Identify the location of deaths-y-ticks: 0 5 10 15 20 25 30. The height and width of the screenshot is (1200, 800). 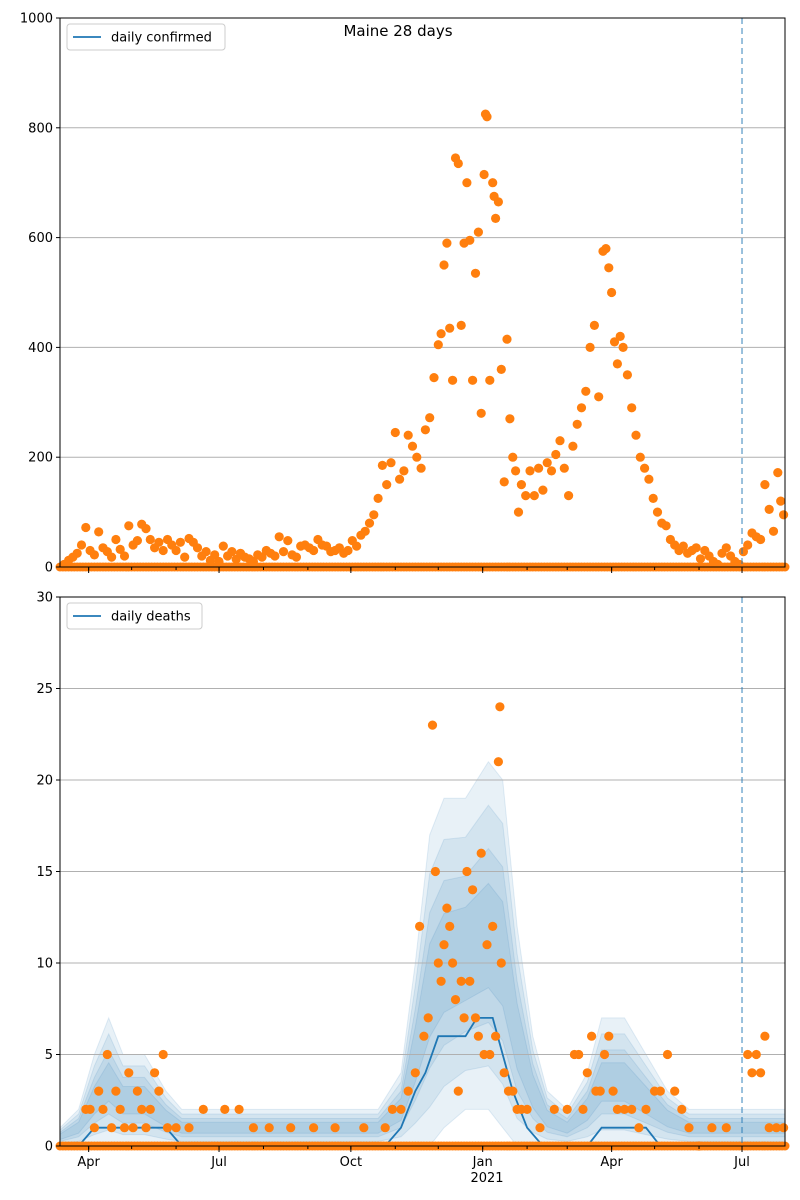
(48, 873).